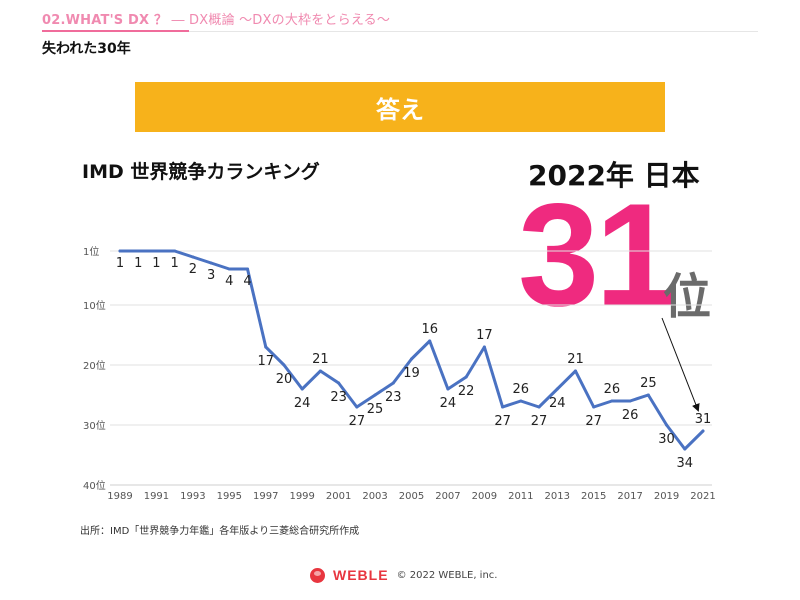  What do you see at coordinates (666, 496) in the screenshot?
I see `x-tick-label: 2019` at bounding box center [666, 496].